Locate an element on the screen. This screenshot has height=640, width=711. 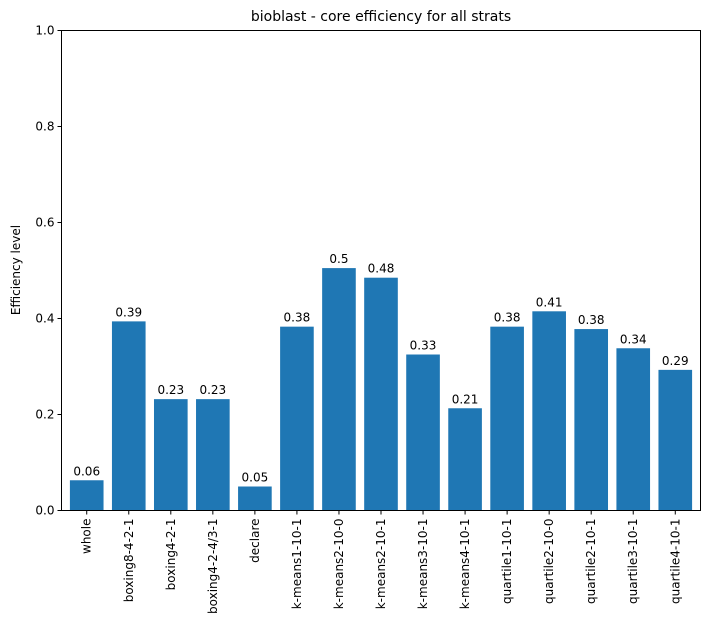
data-label: 0.41 is located at coordinates (549, 302).